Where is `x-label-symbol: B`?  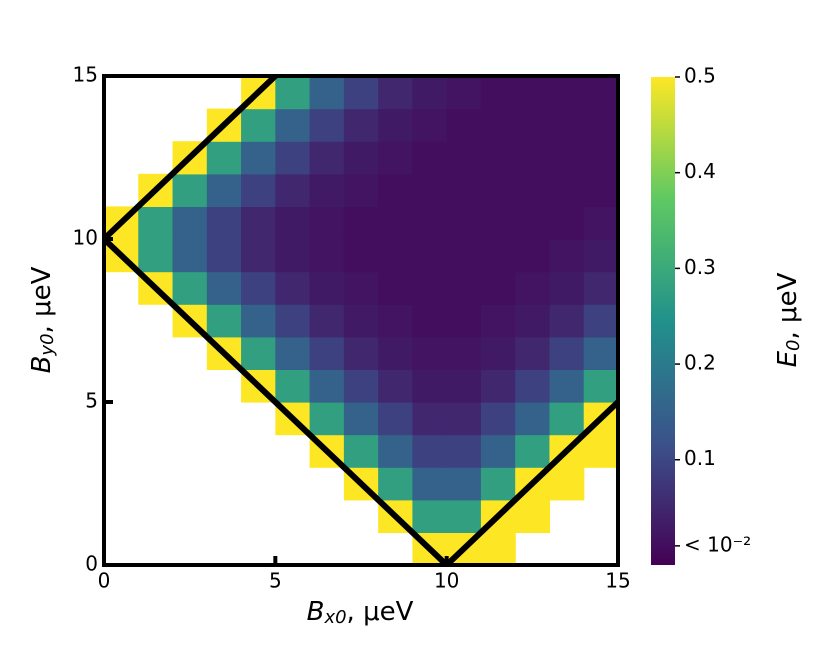 x-label-symbol: B is located at coordinates (316, 612).